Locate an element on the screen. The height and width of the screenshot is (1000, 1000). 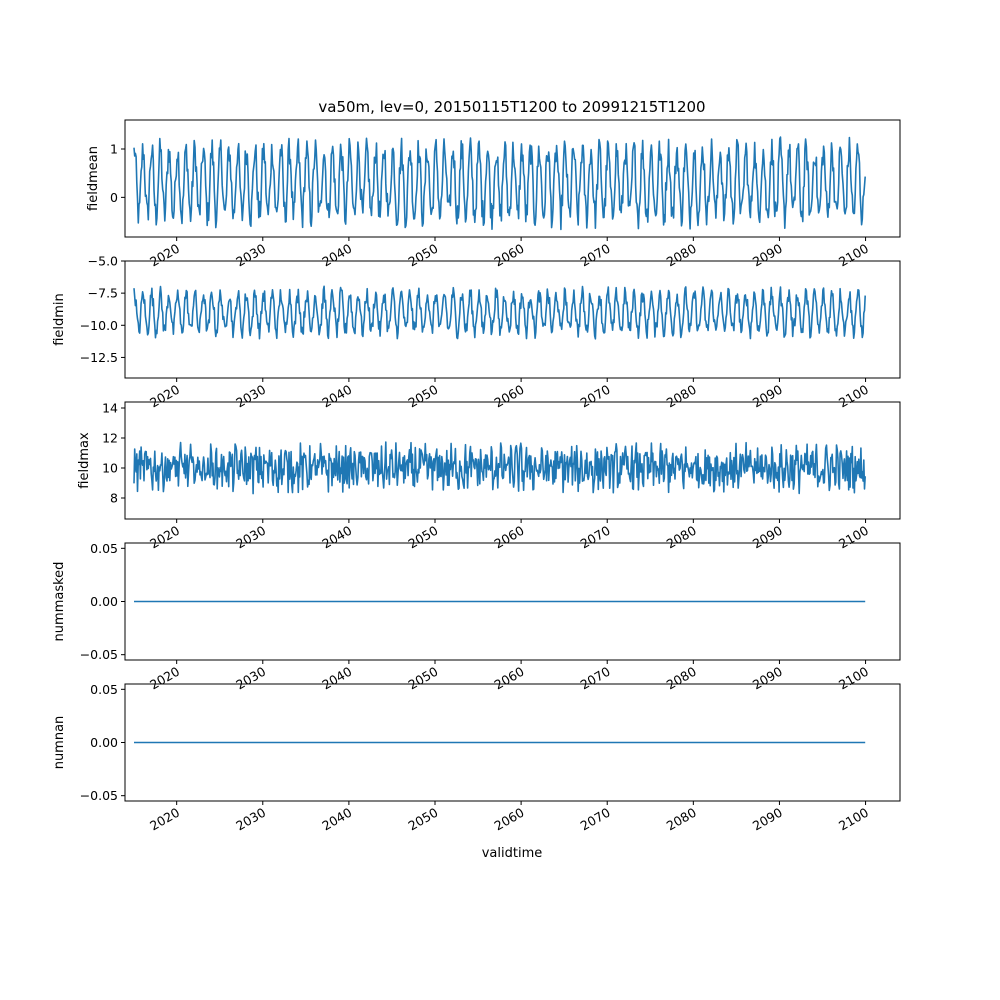
y-axis-label: nummasked is located at coordinates (59, 602).